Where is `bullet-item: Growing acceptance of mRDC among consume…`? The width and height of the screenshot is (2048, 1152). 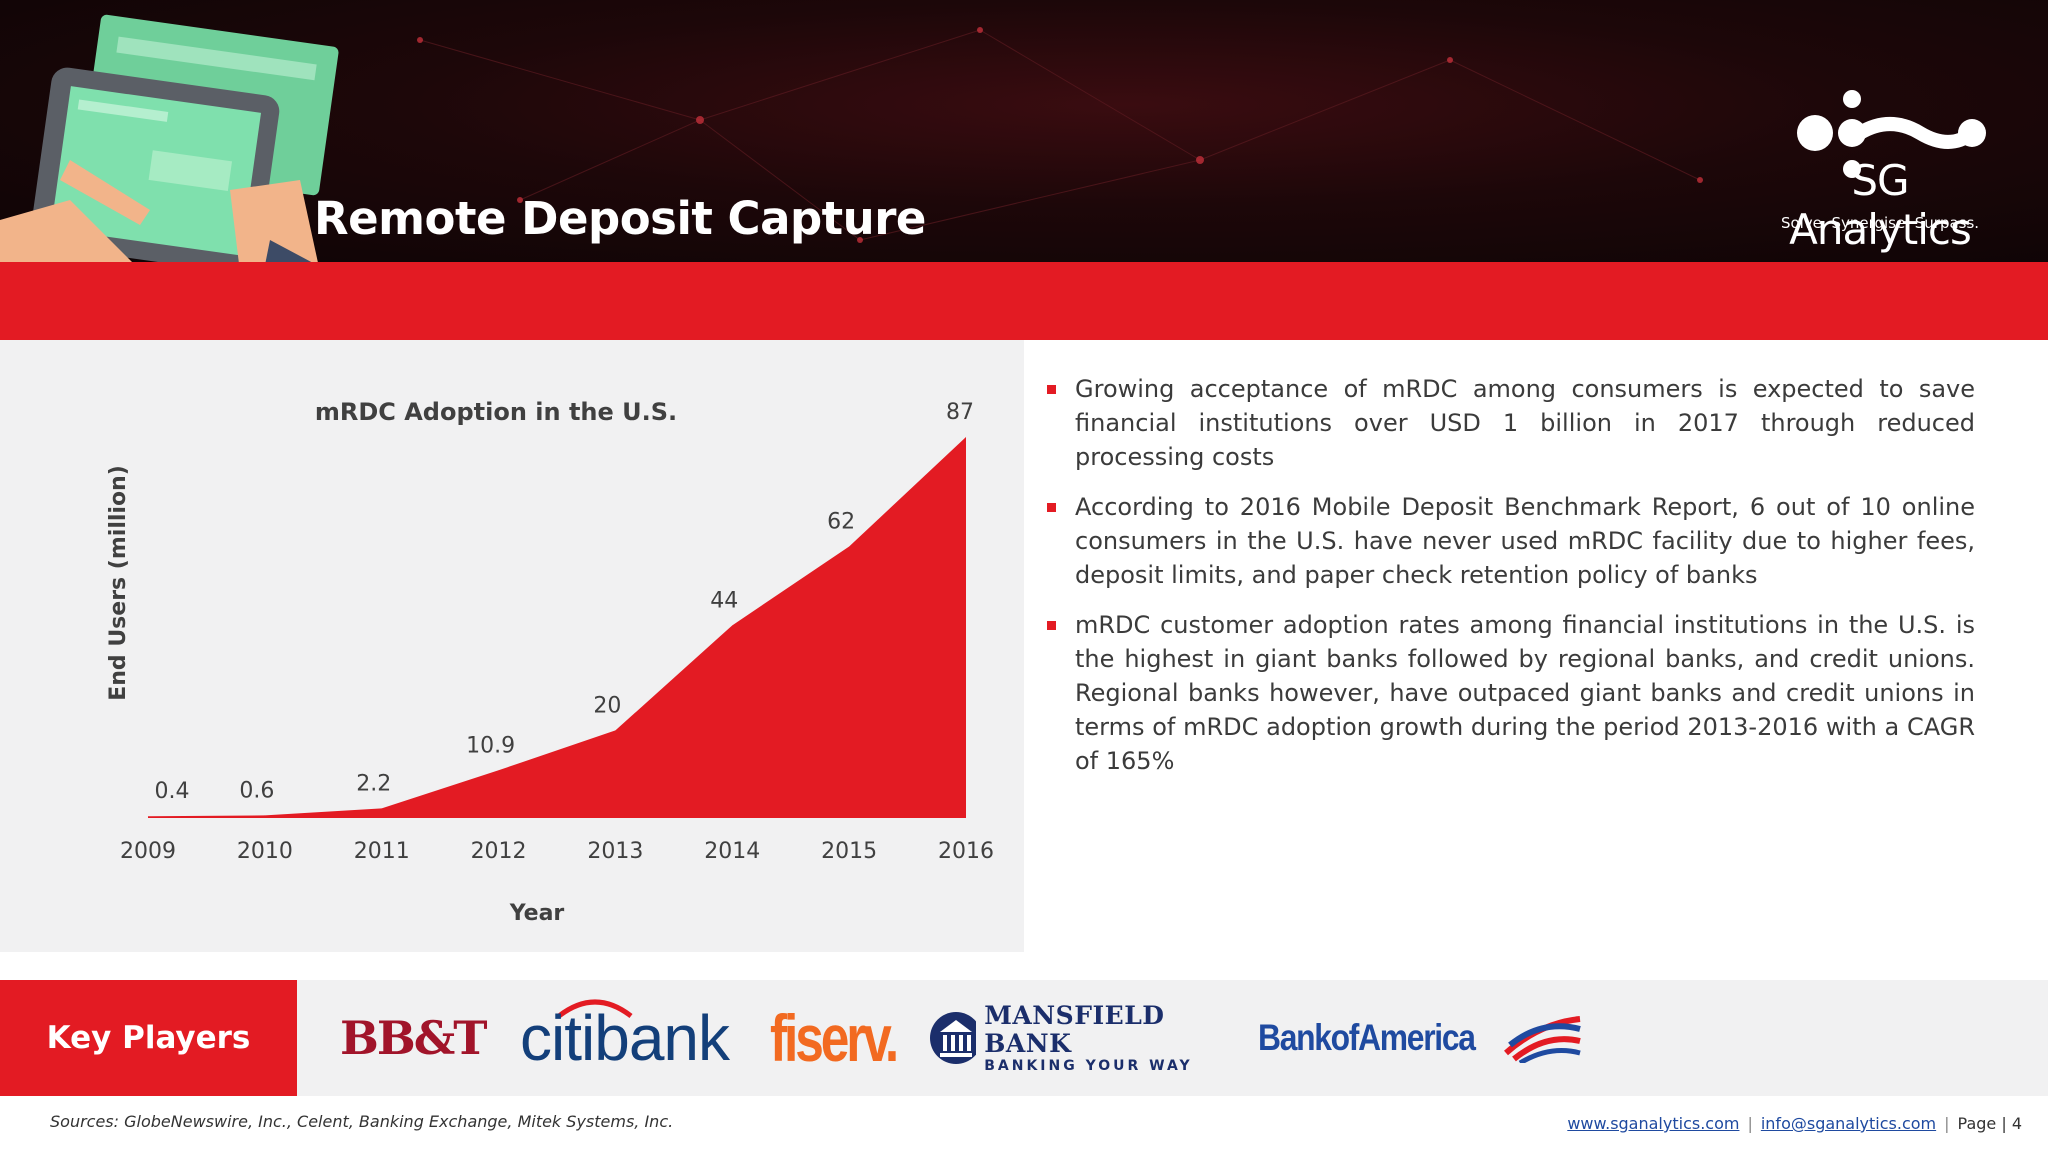 bullet-item: Growing acceptance of mRDC among consume… is located at coordinates (1510, 423).